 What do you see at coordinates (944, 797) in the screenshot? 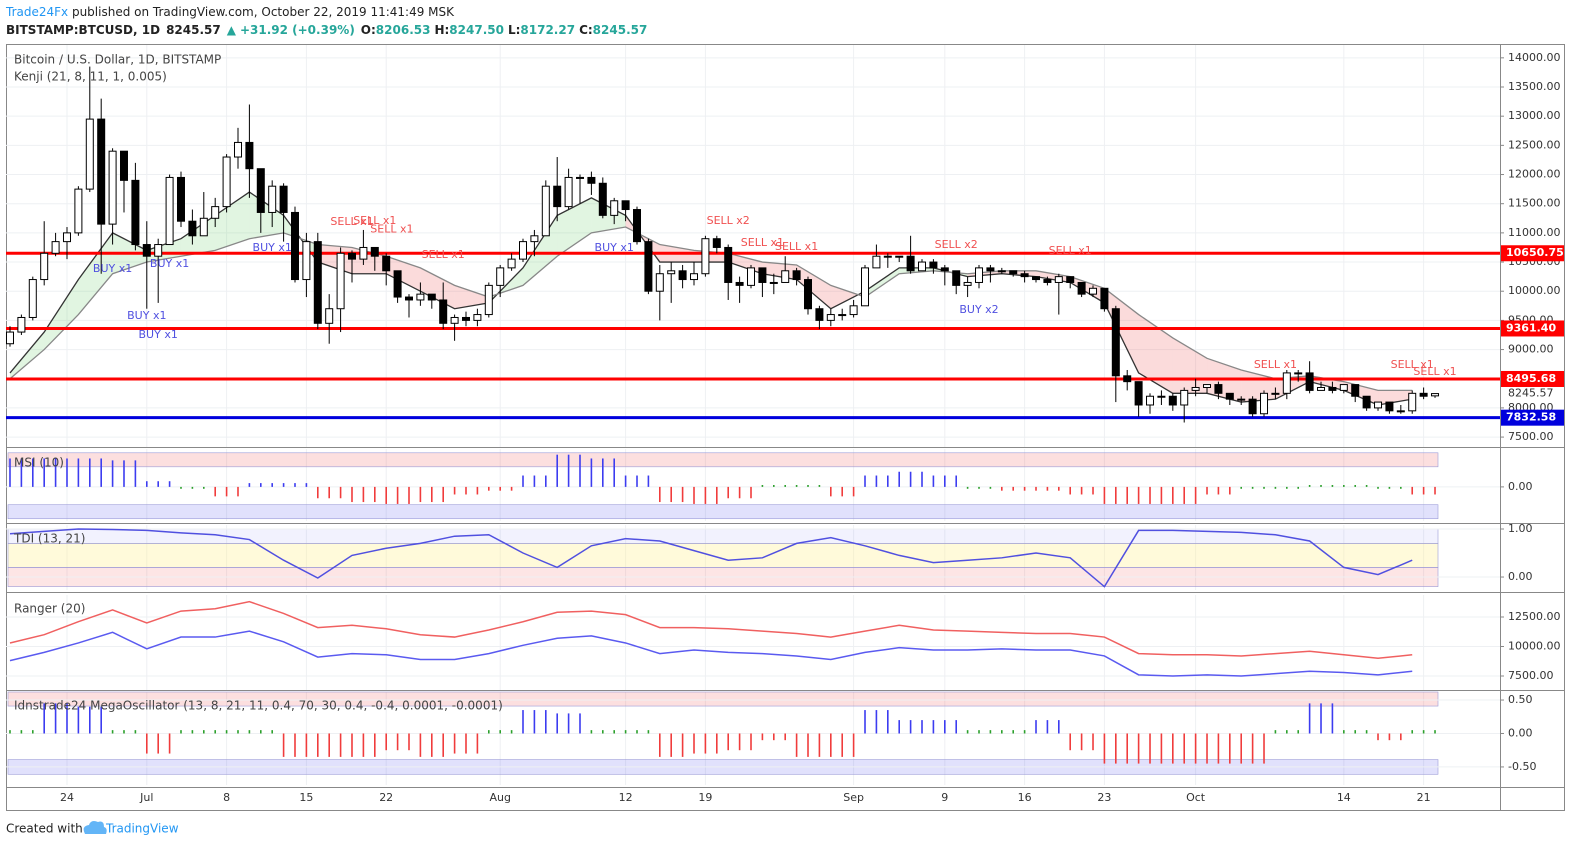
I see `x-tick-label: 9` at bounding box center [944, 797].